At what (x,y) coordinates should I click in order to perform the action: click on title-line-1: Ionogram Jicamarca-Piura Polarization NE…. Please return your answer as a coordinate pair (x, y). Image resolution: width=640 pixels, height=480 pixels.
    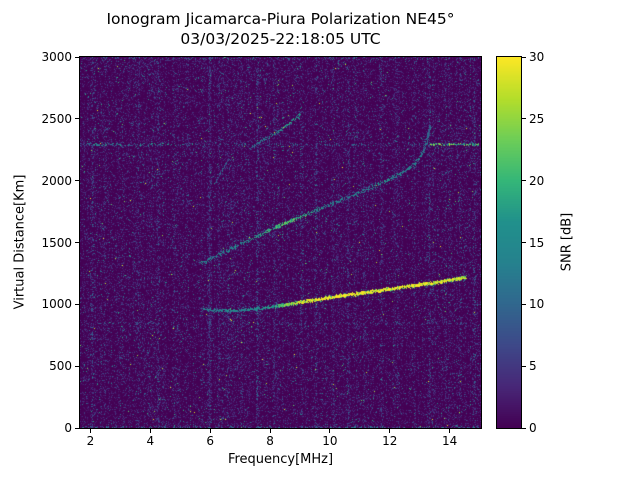
    Looking at the image, I should click on (280, 19).